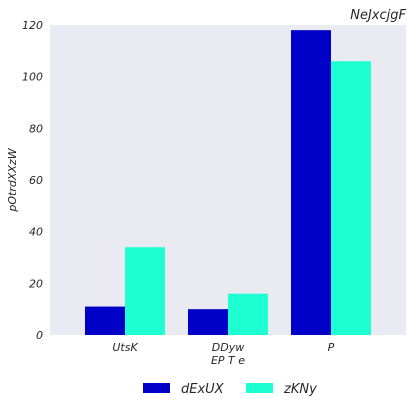 This screenshot has width=416, height=416. Describe the element at coordinates (36, 283) in the screenshot. I see `y-tick-label: 20` at that location.